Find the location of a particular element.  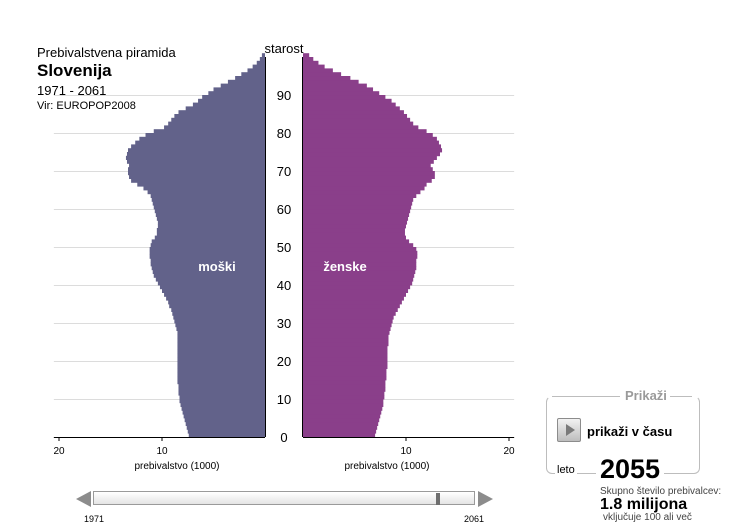

year-slider-track is located at coordinates (284, 498).